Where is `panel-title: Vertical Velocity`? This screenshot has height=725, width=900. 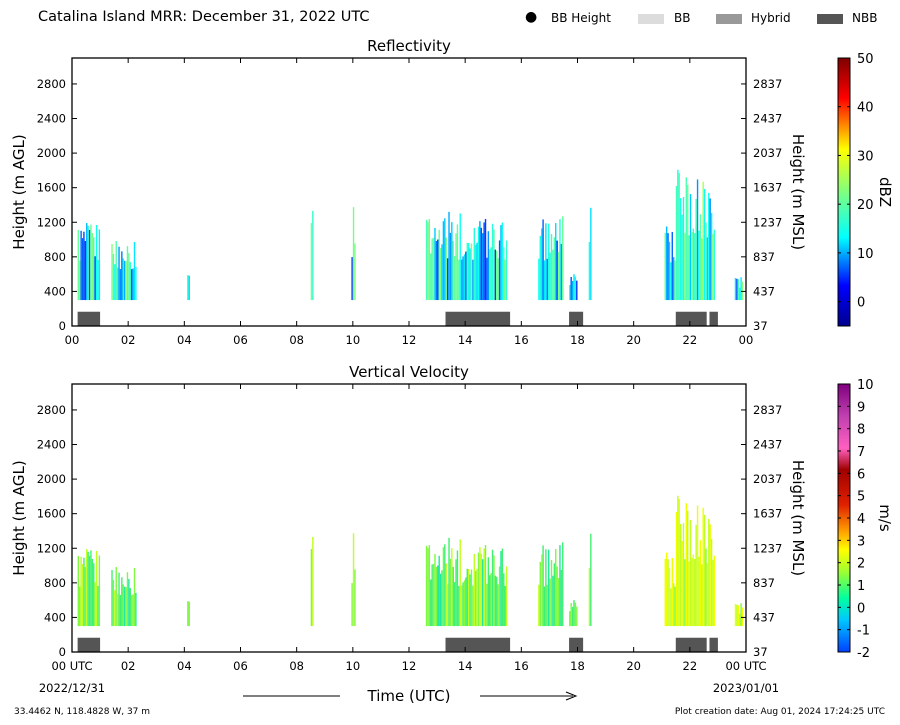 panel-title: Vertical Velocity is located at coordinates (409, 372).